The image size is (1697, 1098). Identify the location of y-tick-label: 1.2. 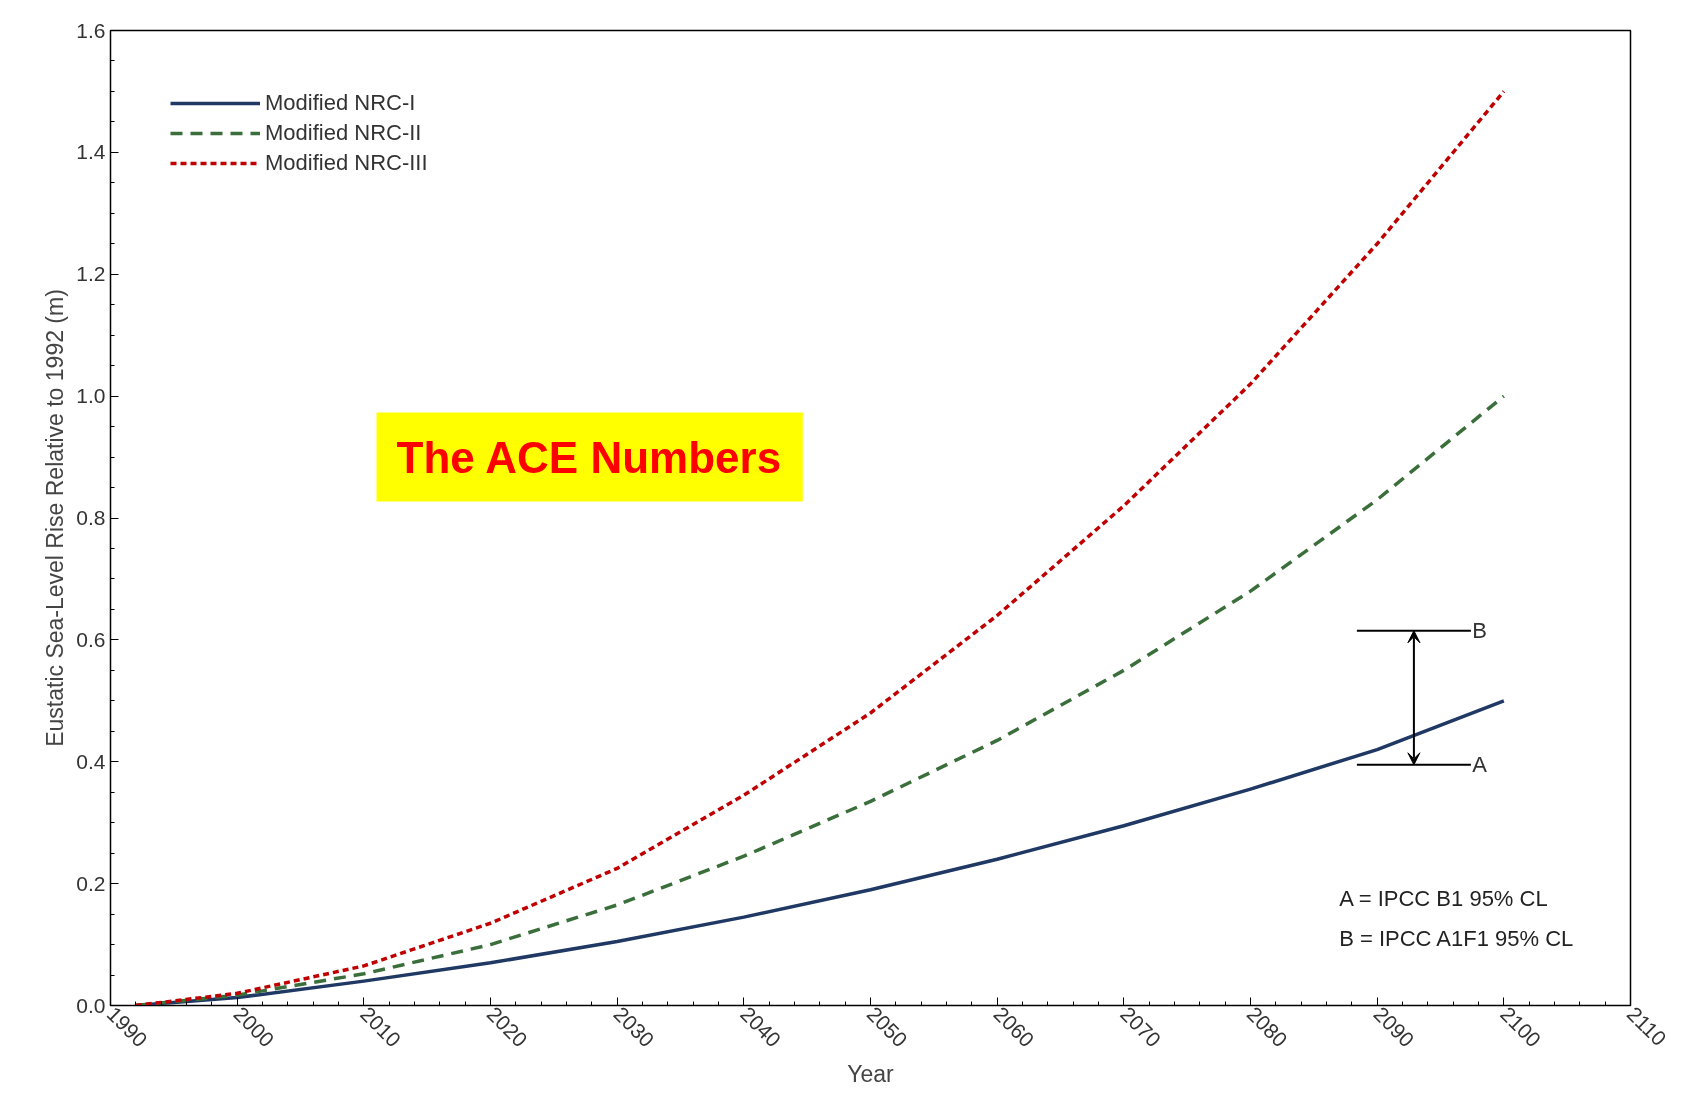
(91, 274).